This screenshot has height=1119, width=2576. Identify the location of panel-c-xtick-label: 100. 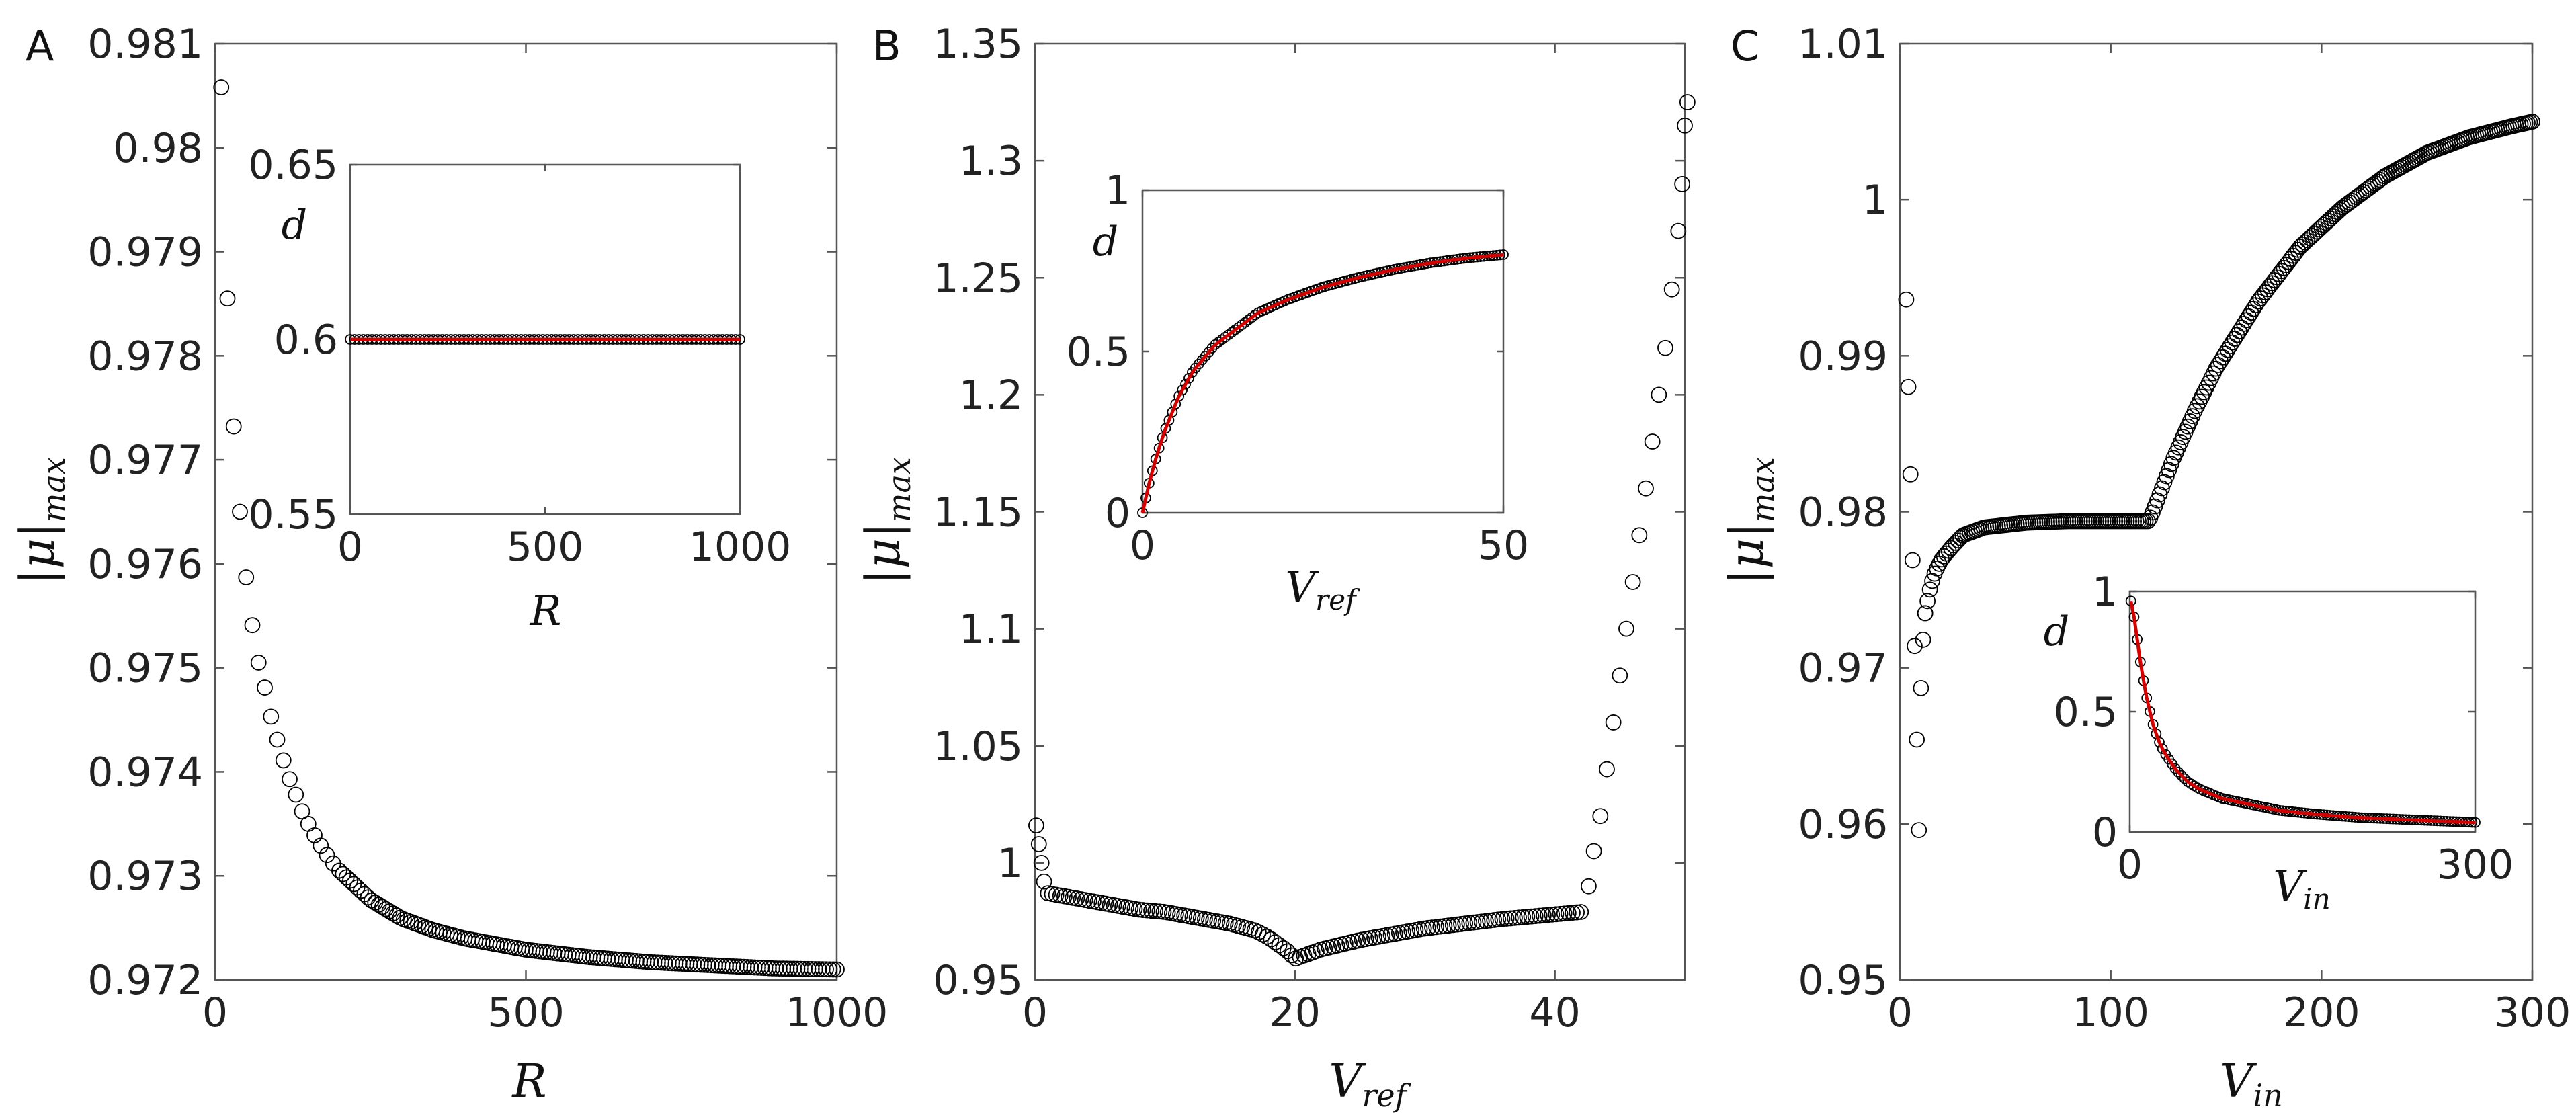
(2110, 1012).